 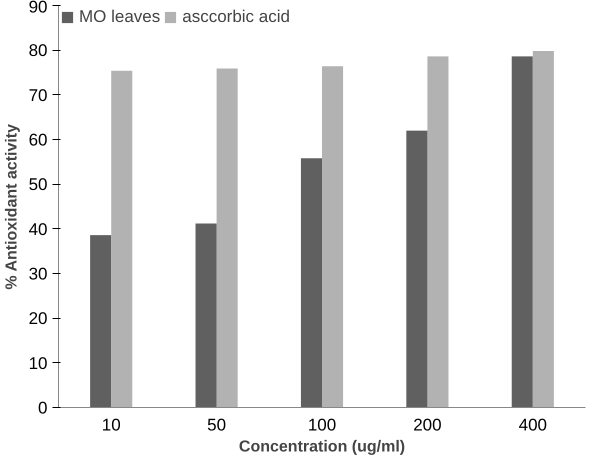 I want to click on x-tick-label: 10, so click(x=111, y=425).